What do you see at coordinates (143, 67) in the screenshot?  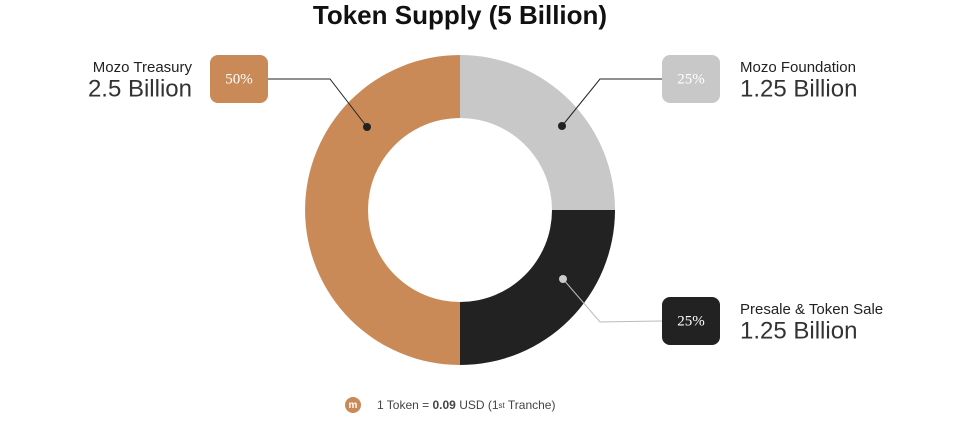 I see `category-label: Mozo Treasury` at bounding box center [143, 67].